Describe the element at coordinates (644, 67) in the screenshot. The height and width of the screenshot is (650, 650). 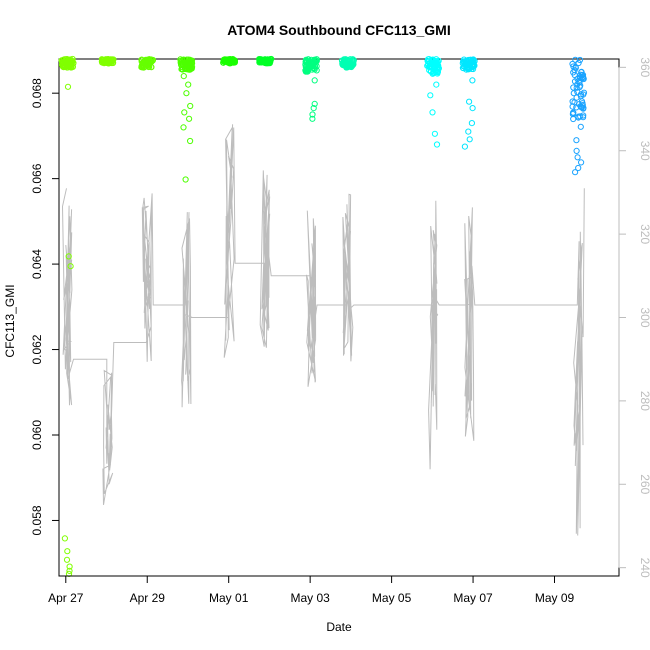
I see `y2-tick-label: 360` at that location.